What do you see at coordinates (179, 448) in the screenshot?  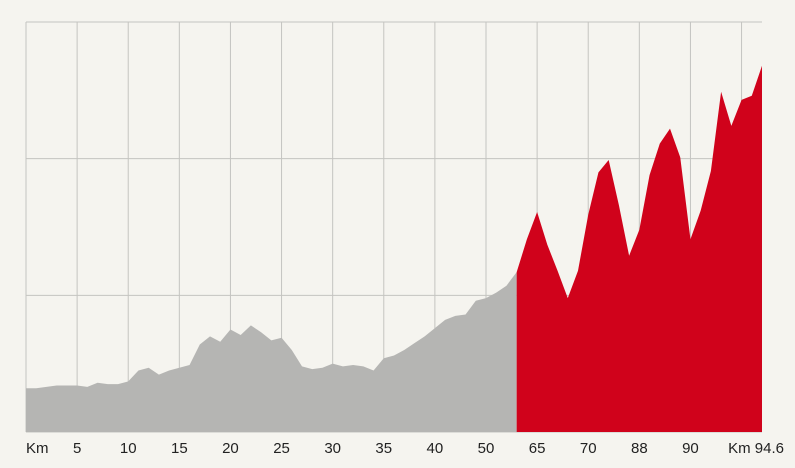 I see `x-tick-label: 15` at bounding box center [179, 448].